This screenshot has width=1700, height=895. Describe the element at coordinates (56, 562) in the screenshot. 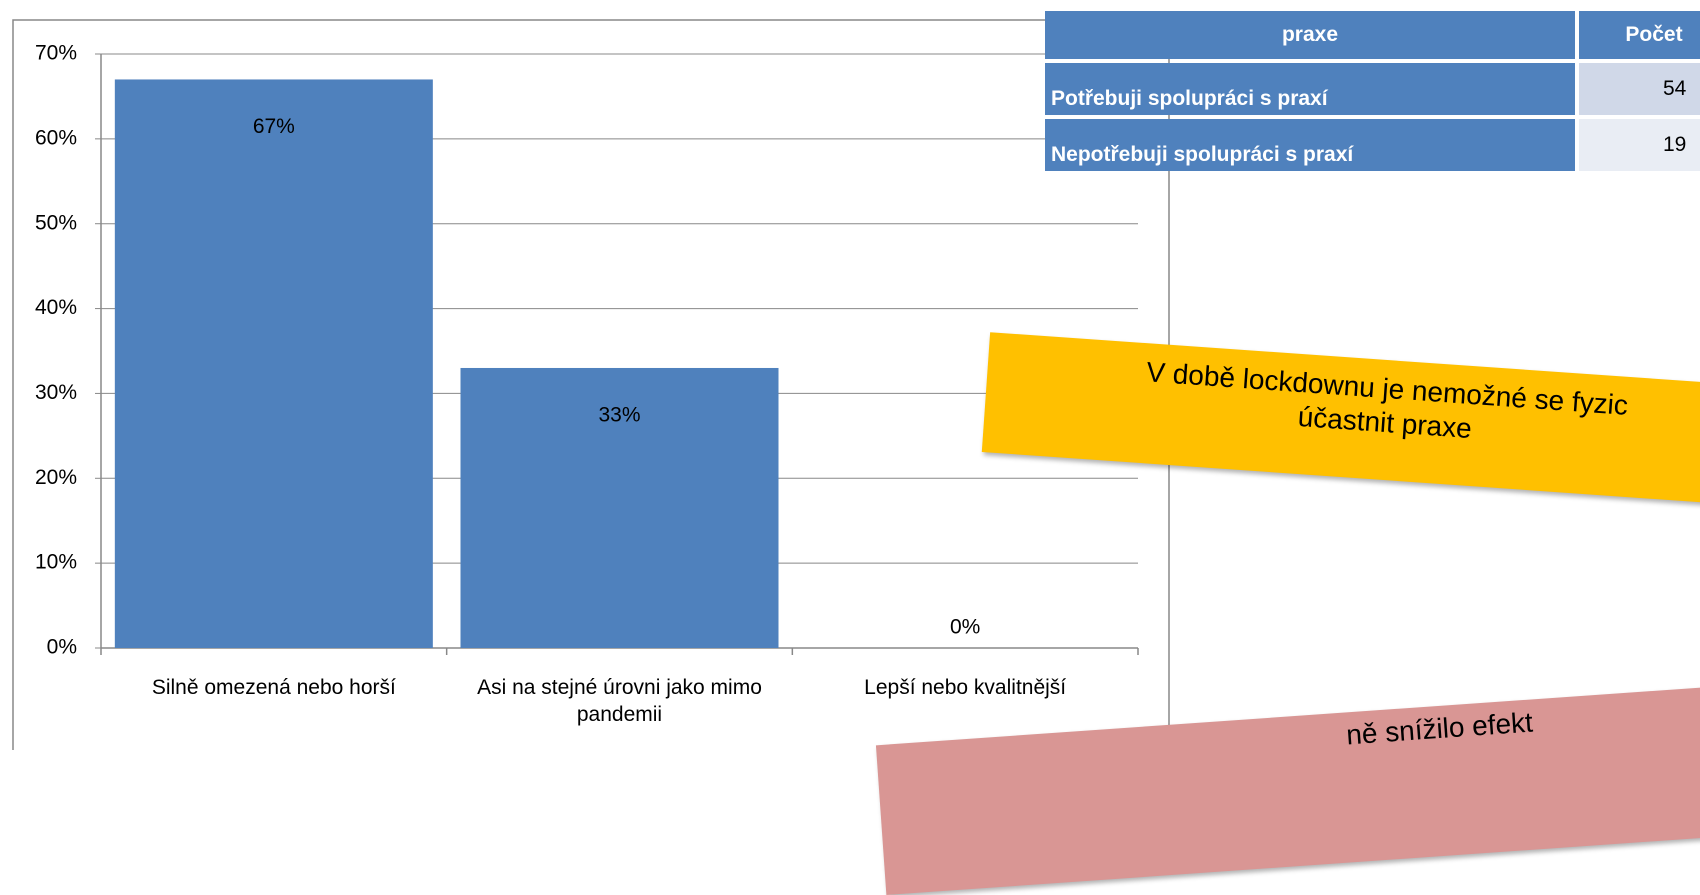

I see `y-tick-label: 10%` at that location.